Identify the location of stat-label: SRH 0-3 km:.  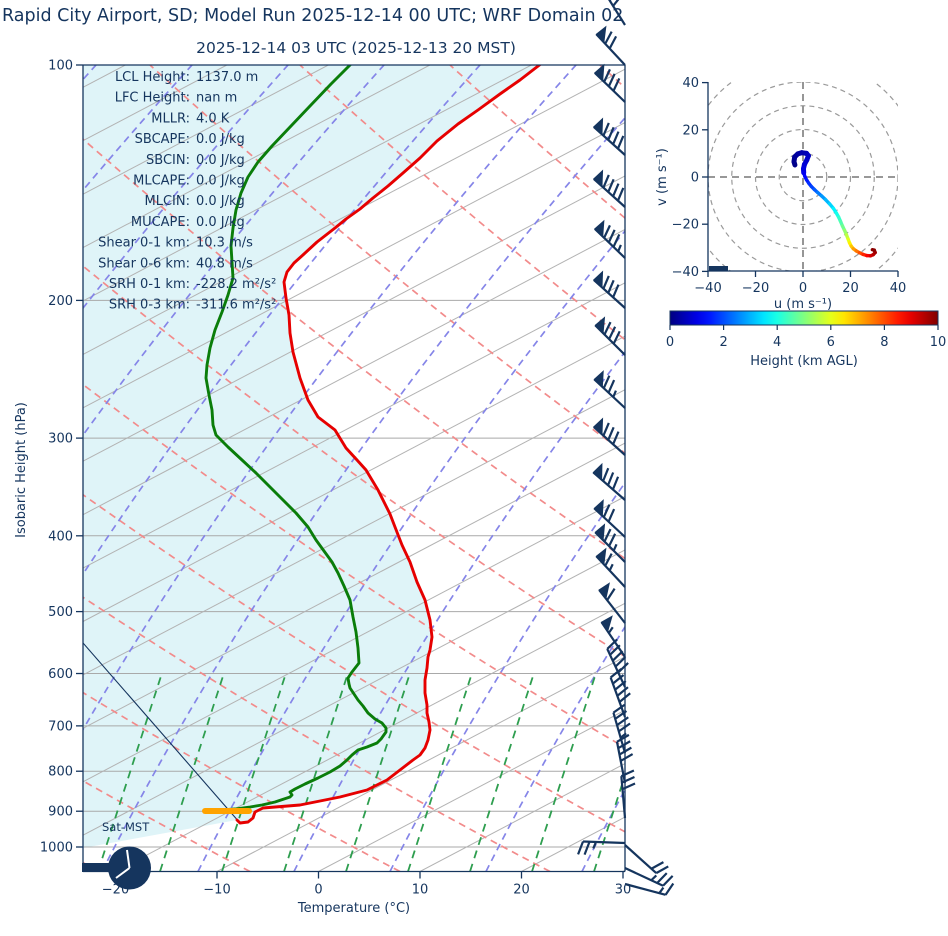
(149, 305).